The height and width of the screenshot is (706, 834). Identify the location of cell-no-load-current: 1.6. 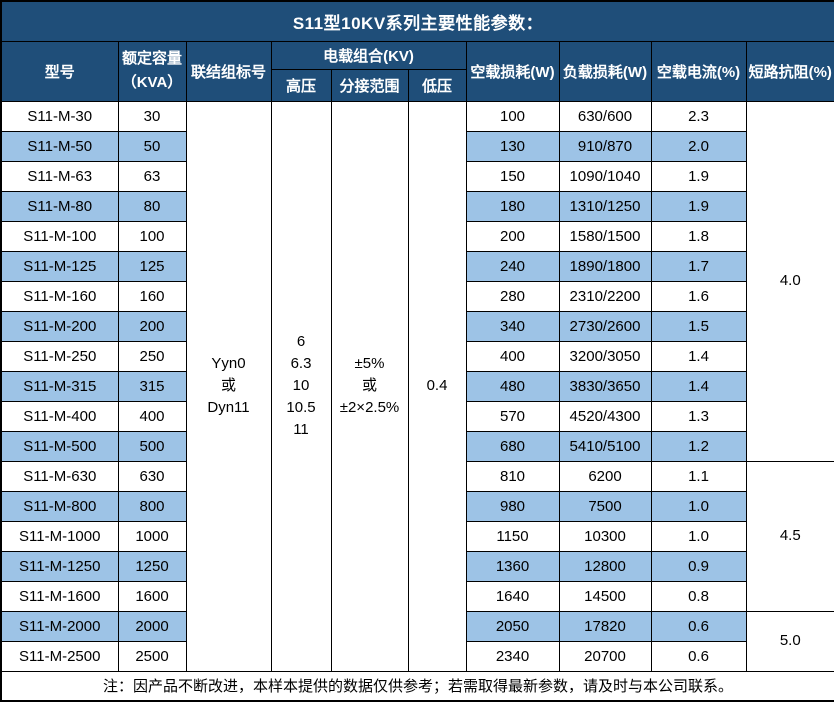
(698, 296).